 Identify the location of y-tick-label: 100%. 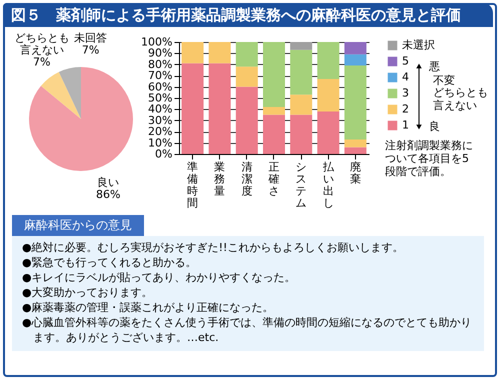
(156, 42).